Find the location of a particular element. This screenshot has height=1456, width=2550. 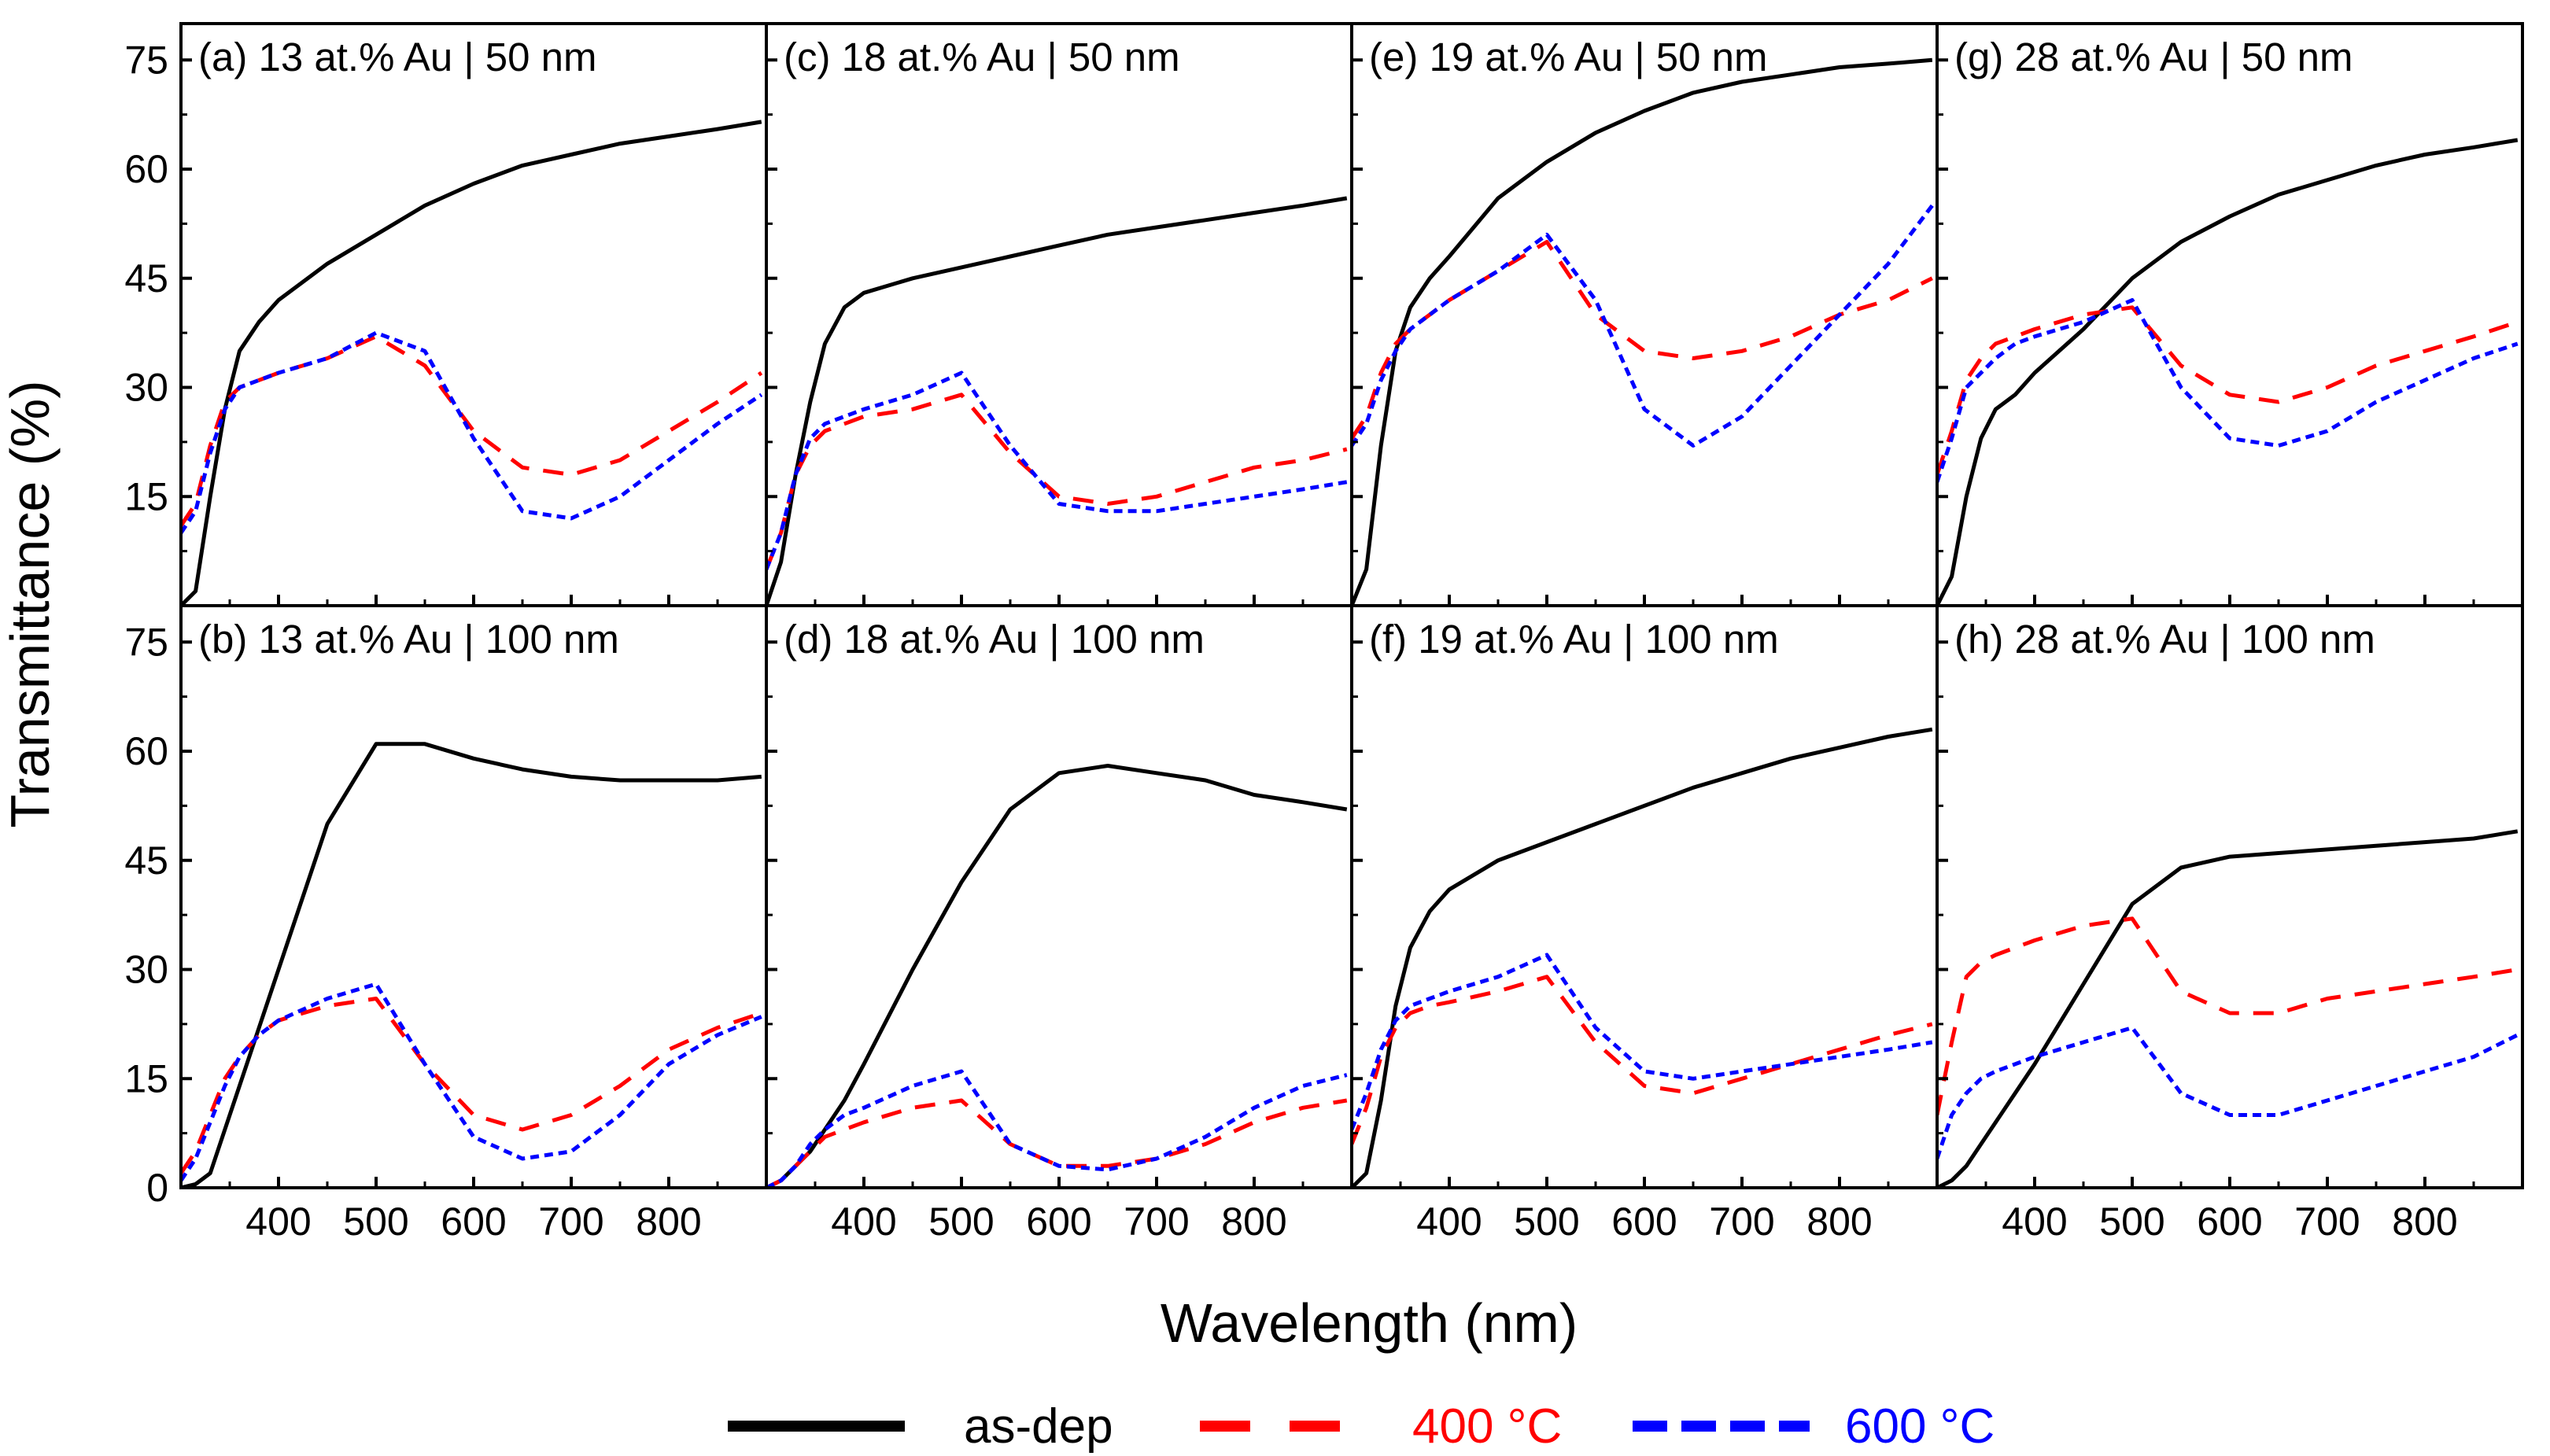

series-e-asdep is located at coordinates (1643, 331).